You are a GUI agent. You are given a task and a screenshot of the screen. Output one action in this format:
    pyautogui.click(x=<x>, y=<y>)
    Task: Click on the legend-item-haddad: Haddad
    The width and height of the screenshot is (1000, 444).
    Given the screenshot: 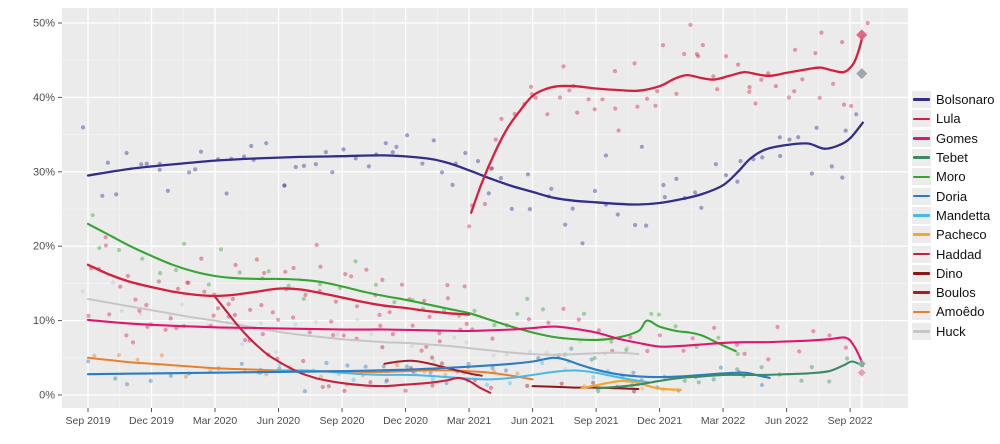 What is the action you would take?
    pyautogui.click(x=953, y=253)
    